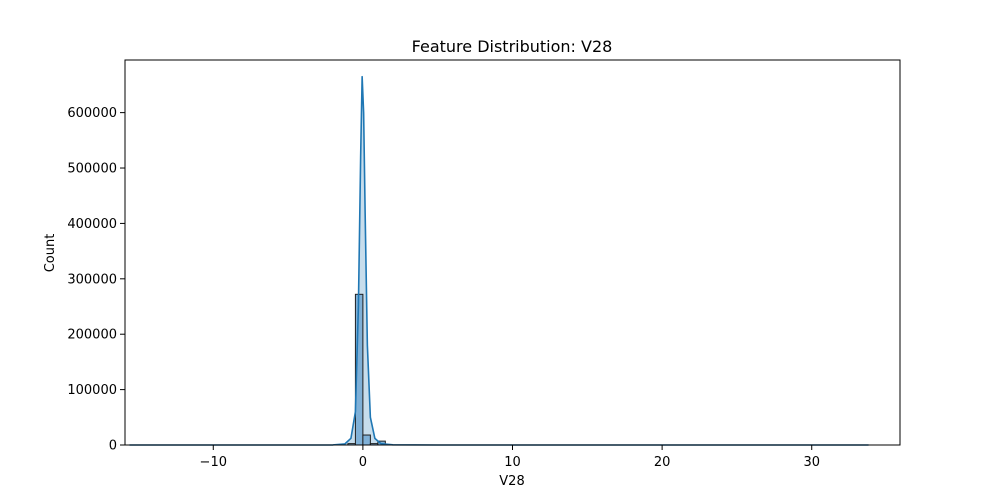  Describe the element at coordinates (662, 462) in the screenshot. I see `x-tick-label: 20` at that location.